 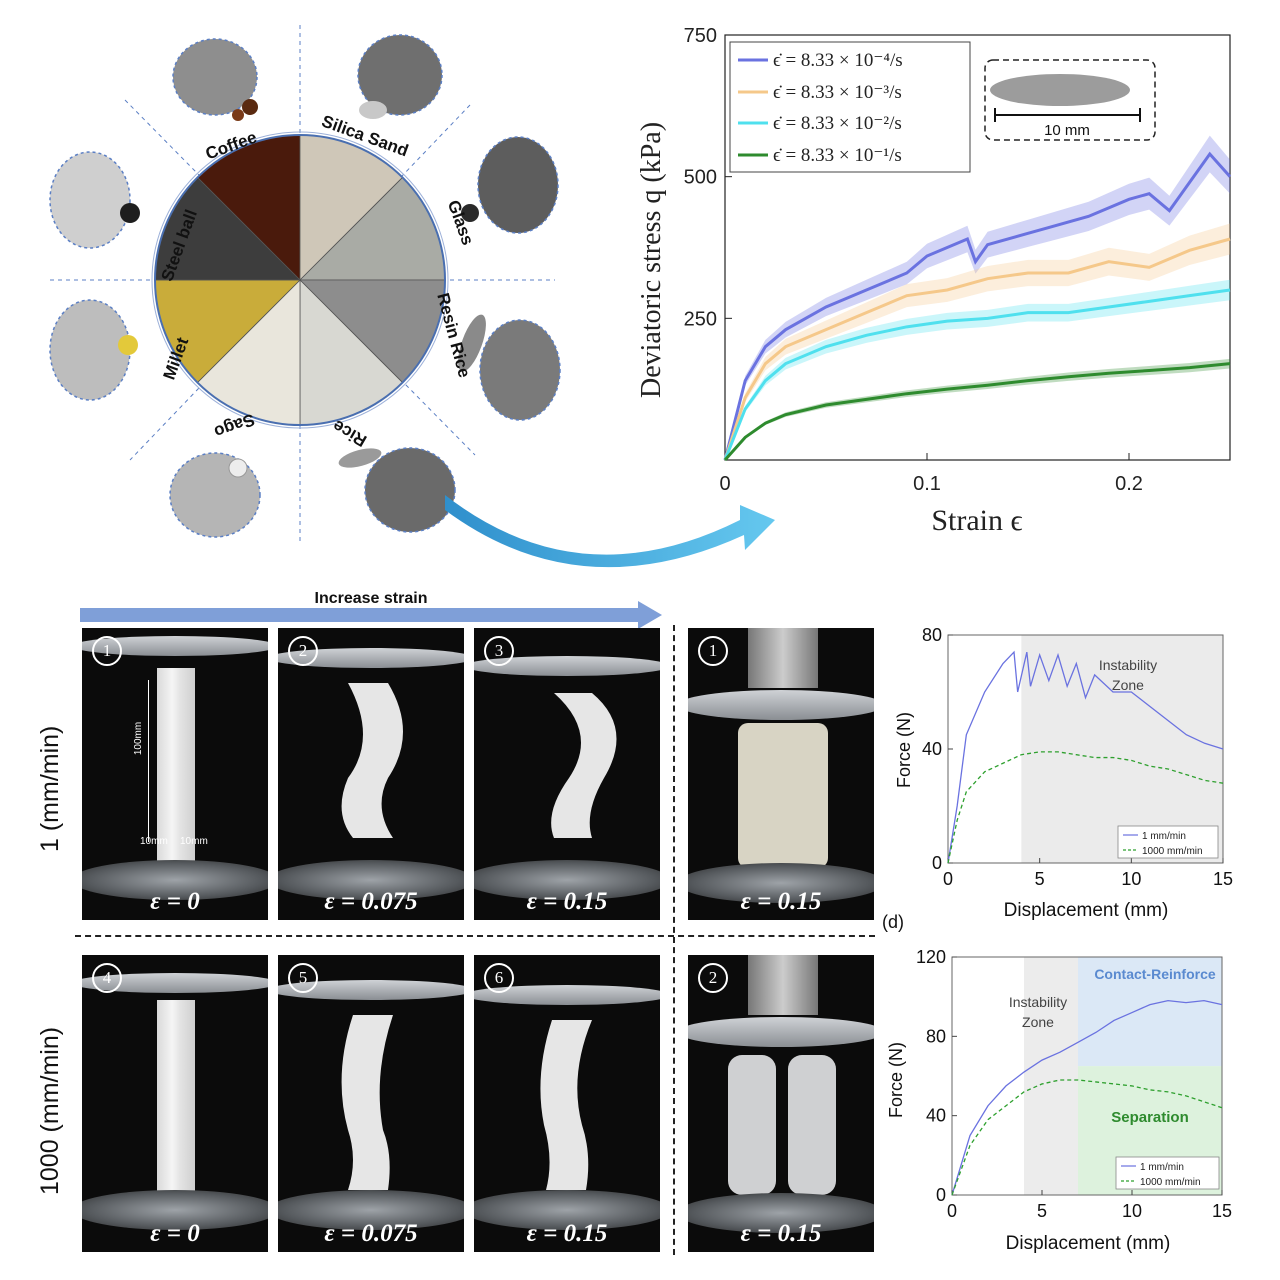 What do you see at coordinates (1155, 974) in the screenshot?
I see `fb-contact-label: Contact-Reinforce` at bounding box center [1155, 974].